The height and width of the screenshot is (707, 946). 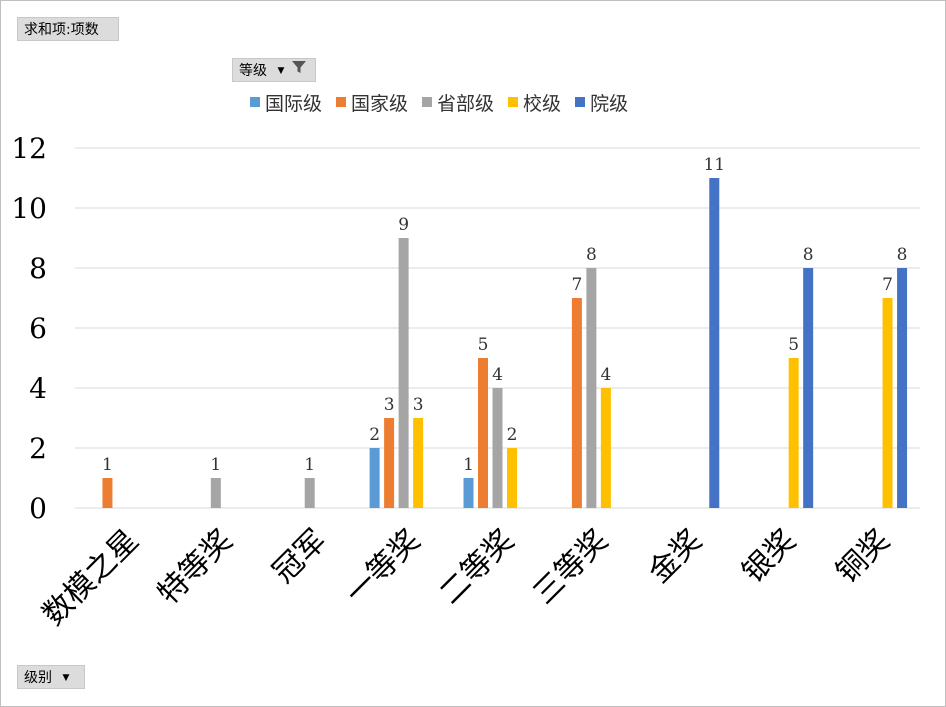 I want to click on legend-label: 校级, so click(x=542, y=103).